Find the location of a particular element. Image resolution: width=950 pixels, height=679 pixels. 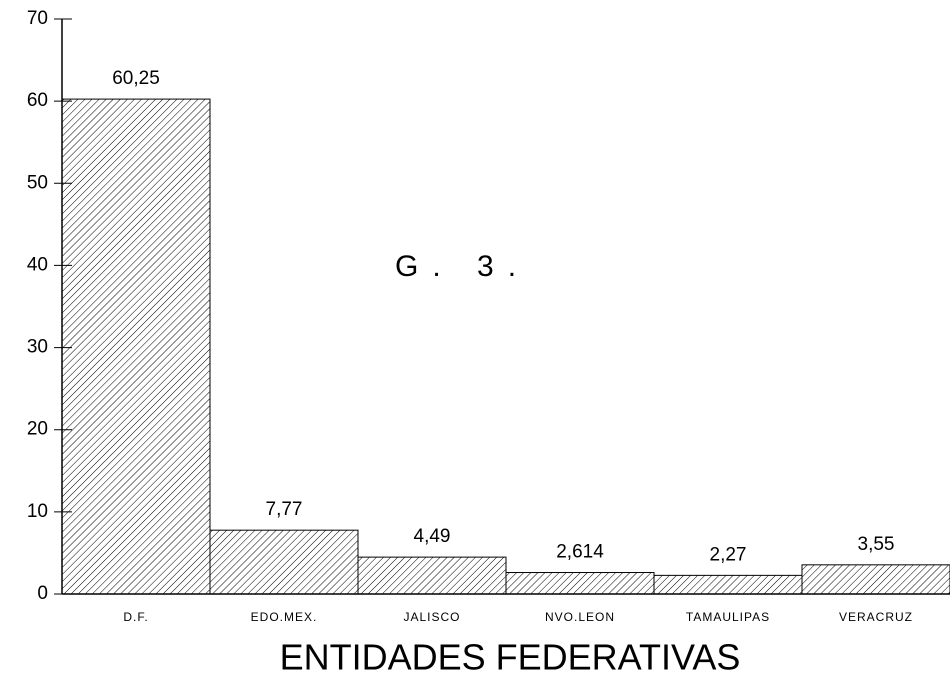

value-label: 2,27 is located at coordinates (728, 554).